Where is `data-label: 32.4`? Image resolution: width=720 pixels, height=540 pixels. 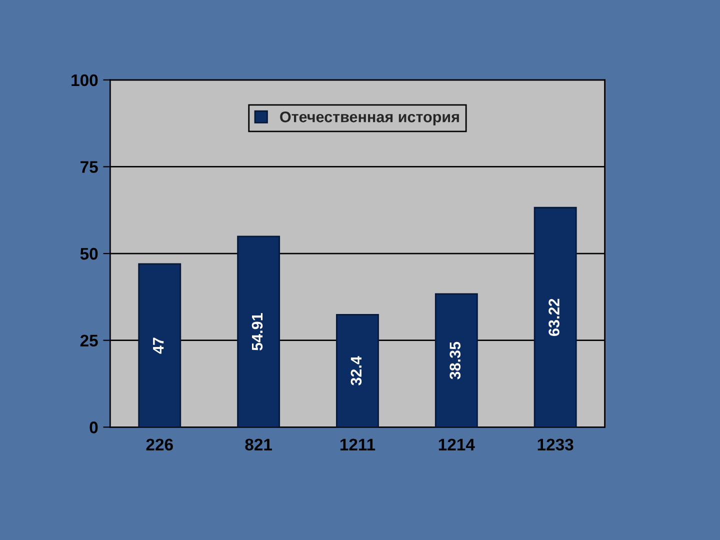 data-label: 32.4 is located at coordinates (356, 371).